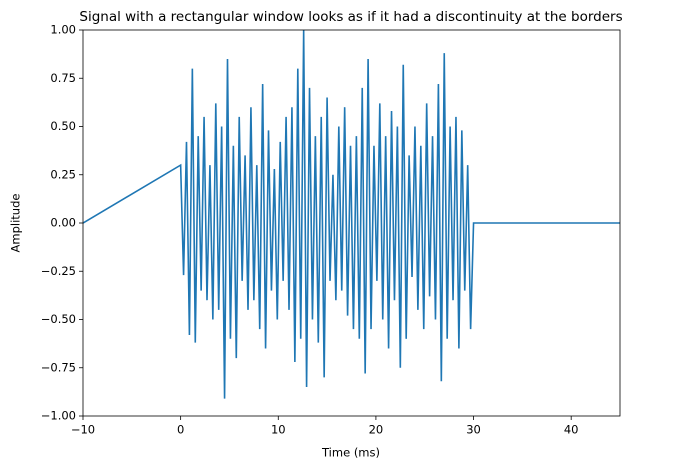 This screenshot has width=696, height=470. Describe the element at coordinates (58, 319) in the screenshot. I see `y-tick-label: −0.50` at that location.